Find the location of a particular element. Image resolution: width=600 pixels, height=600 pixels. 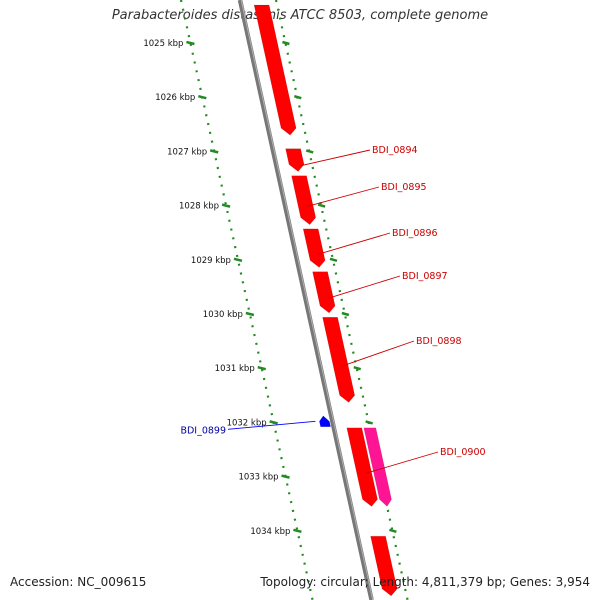

ruler-tick-label: 1030 kbp is located at coordinates (223, 315).